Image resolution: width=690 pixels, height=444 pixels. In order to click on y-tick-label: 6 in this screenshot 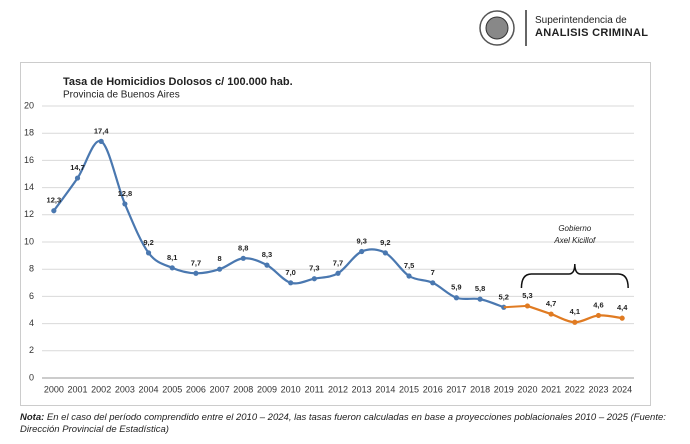, I will do `click(31, 296)`.